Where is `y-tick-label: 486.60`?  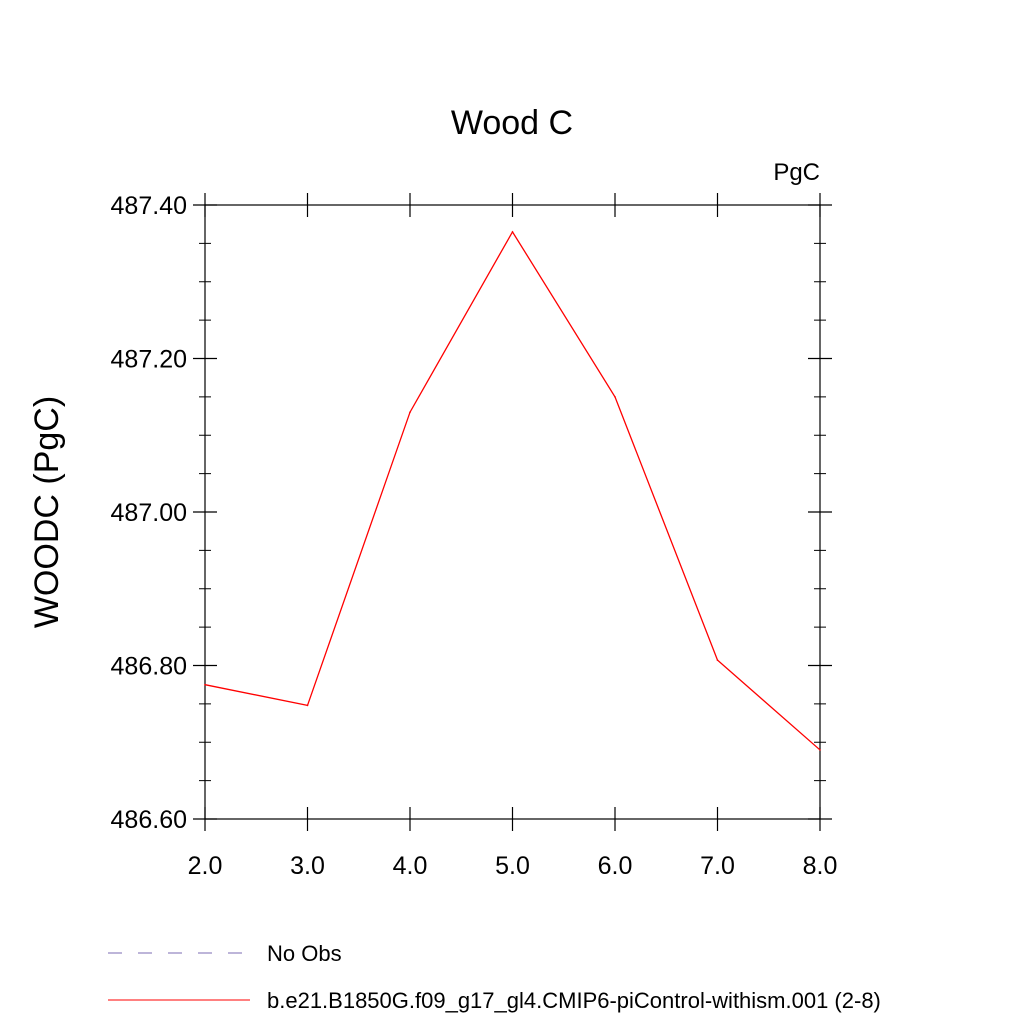
y-tick-label: 486.60 is located at coordinates (149, 820).